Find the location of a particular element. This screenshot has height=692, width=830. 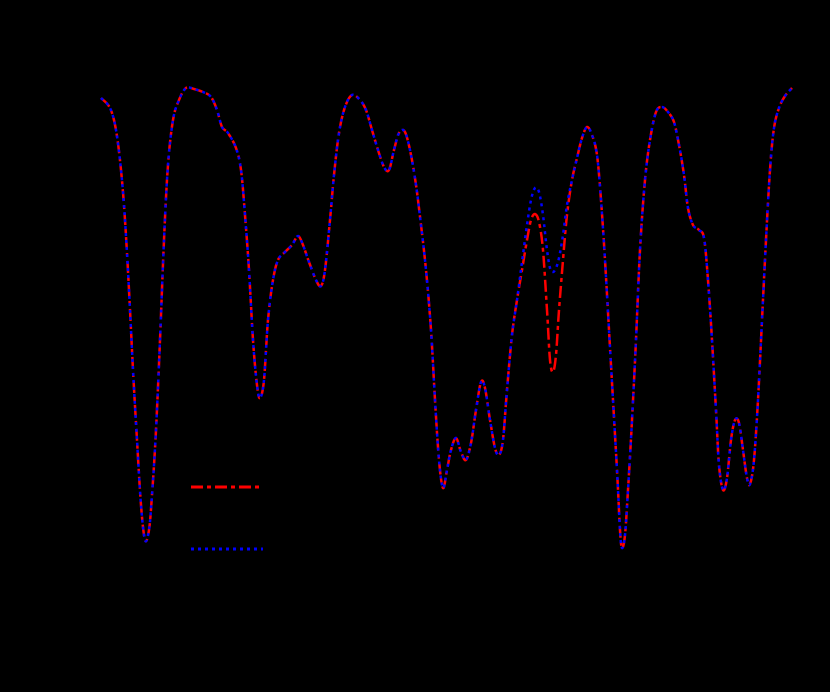

legend is located at coordinates (227, 518).